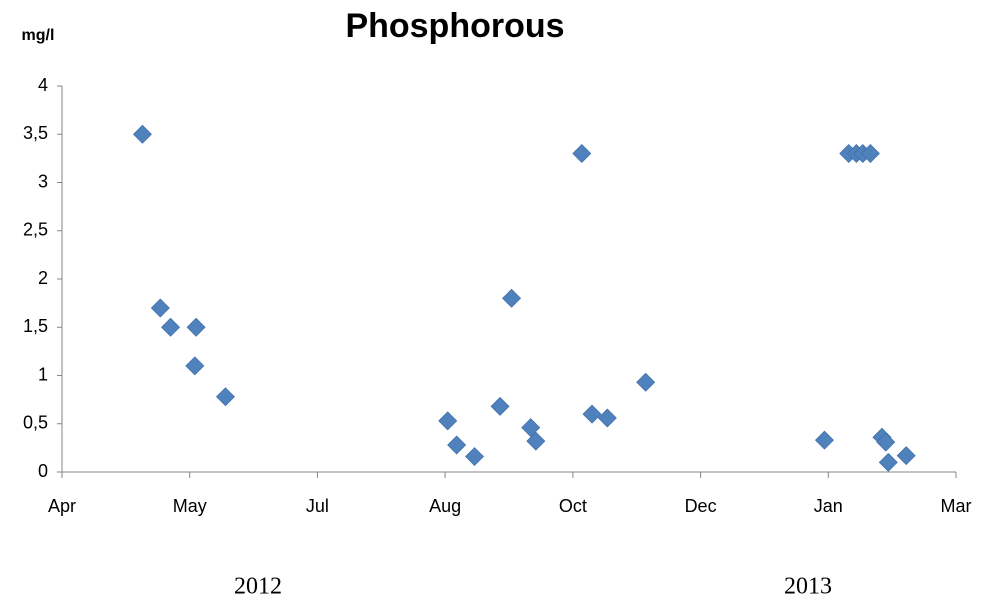  What do you see at coordinates (445, 506) in the screenshot?
I see `x-tick-label: Aug` at bounding box center [445, 506].